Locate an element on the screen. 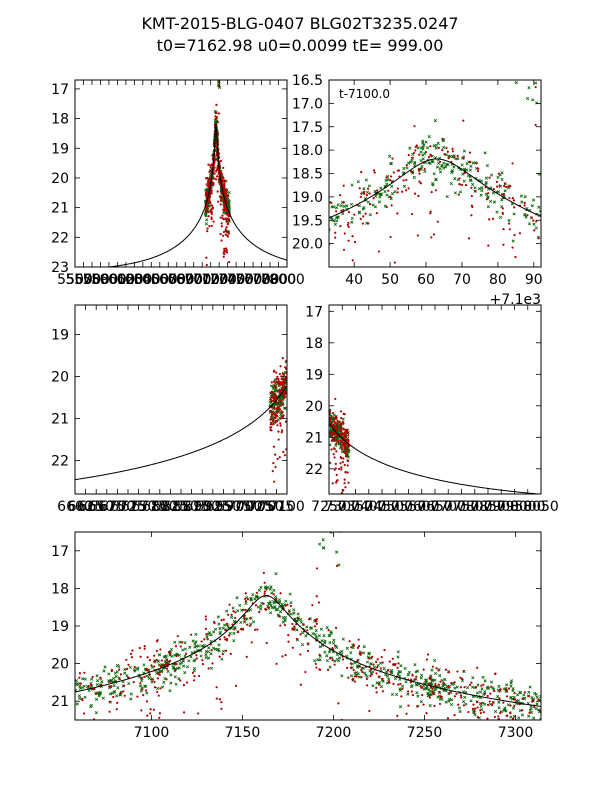  y-tick-label-p4: 19 is located at coordinates (314, 375).